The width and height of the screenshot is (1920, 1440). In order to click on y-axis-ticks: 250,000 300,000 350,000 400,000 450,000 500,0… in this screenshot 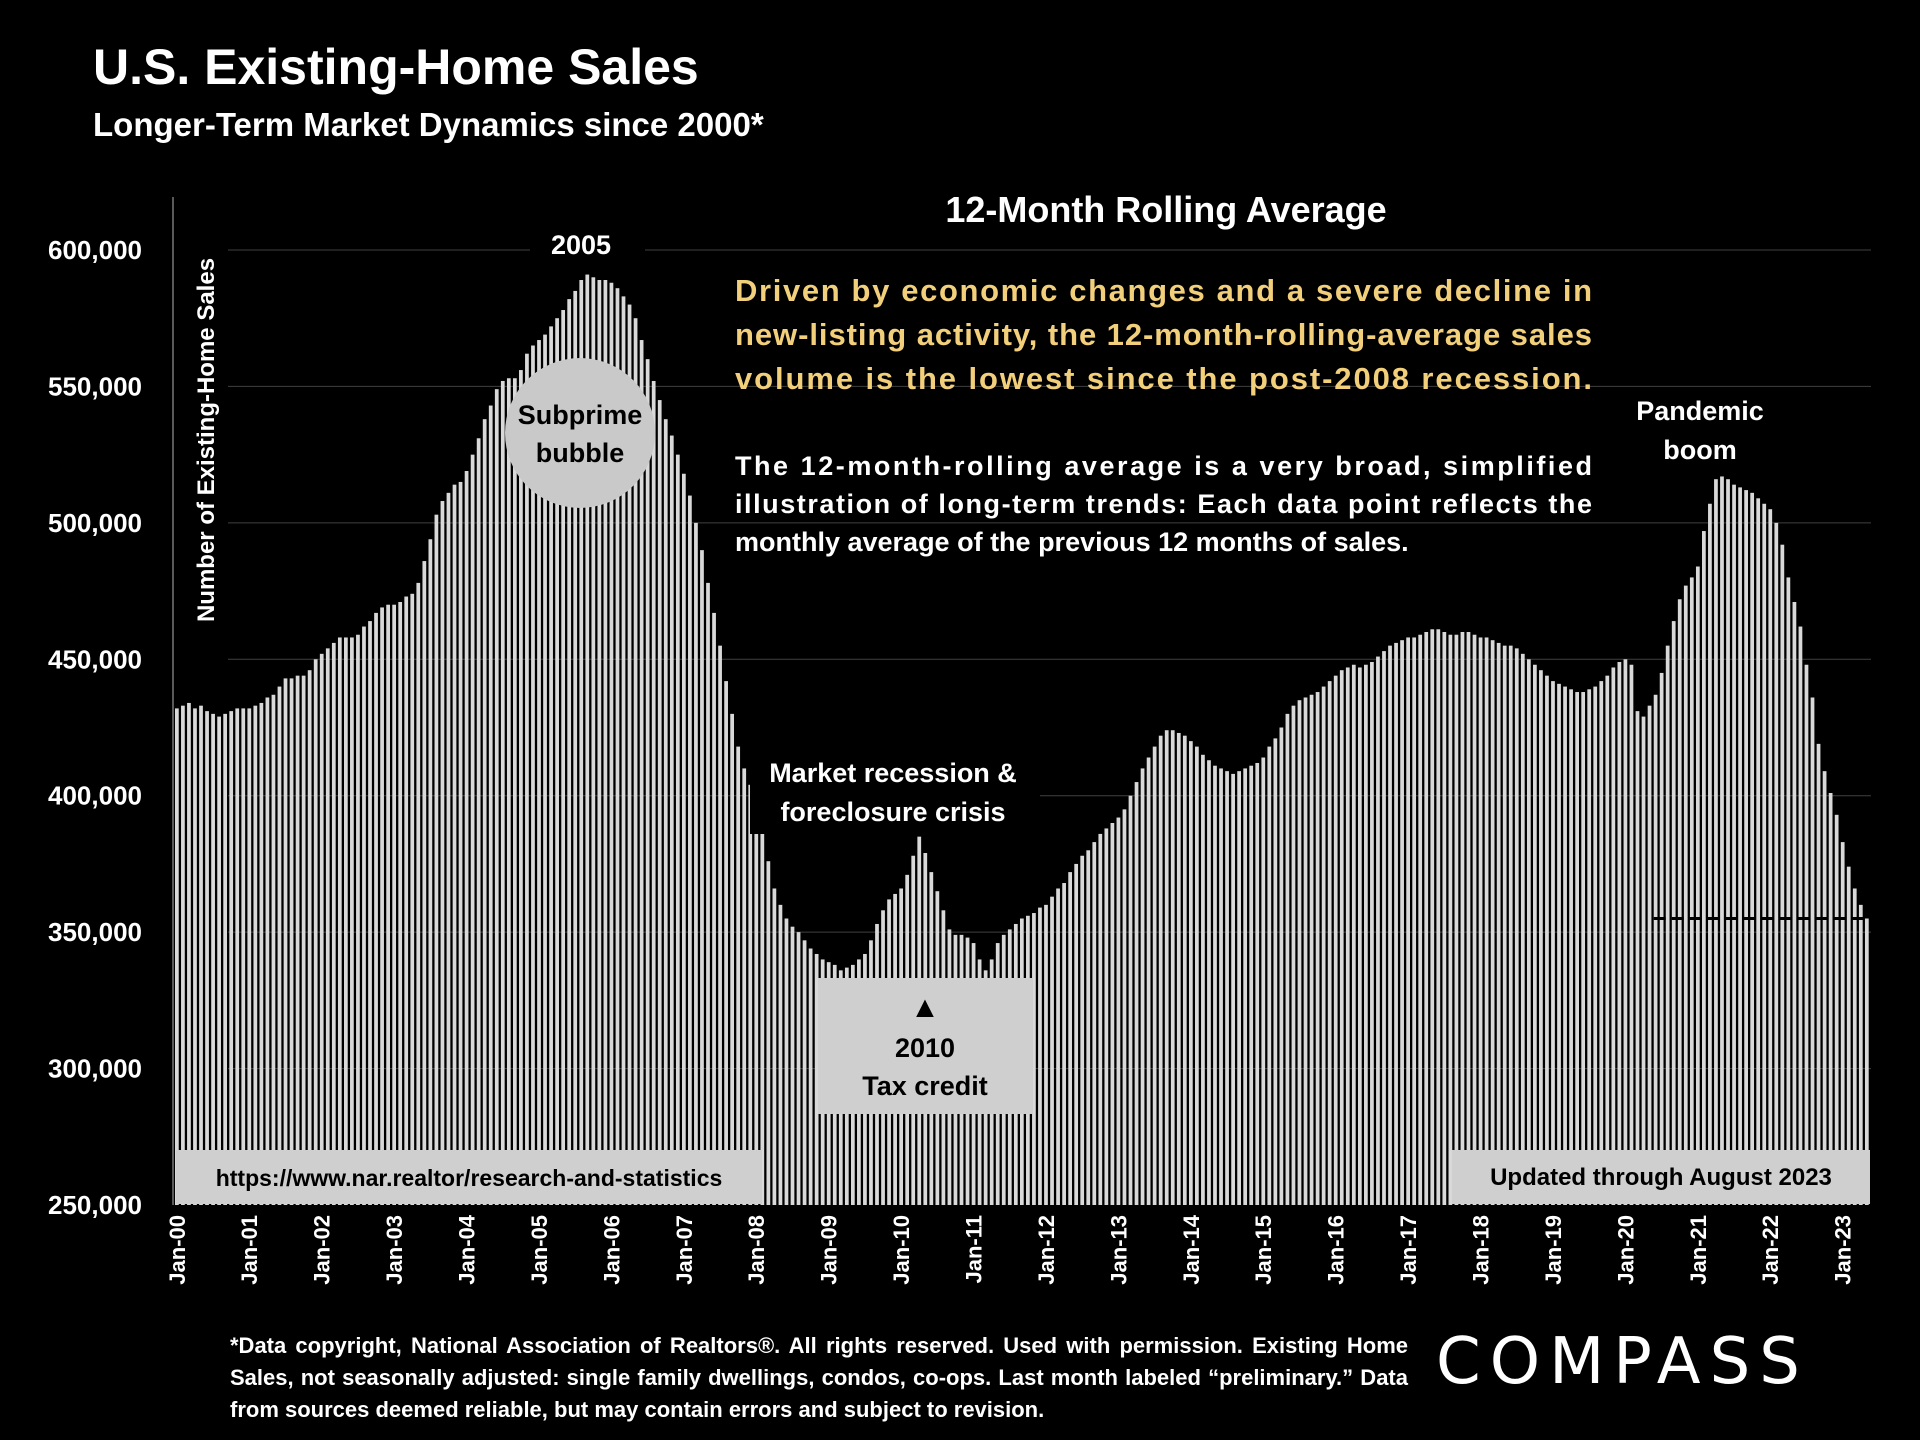, I will do `click(95, 727)`.